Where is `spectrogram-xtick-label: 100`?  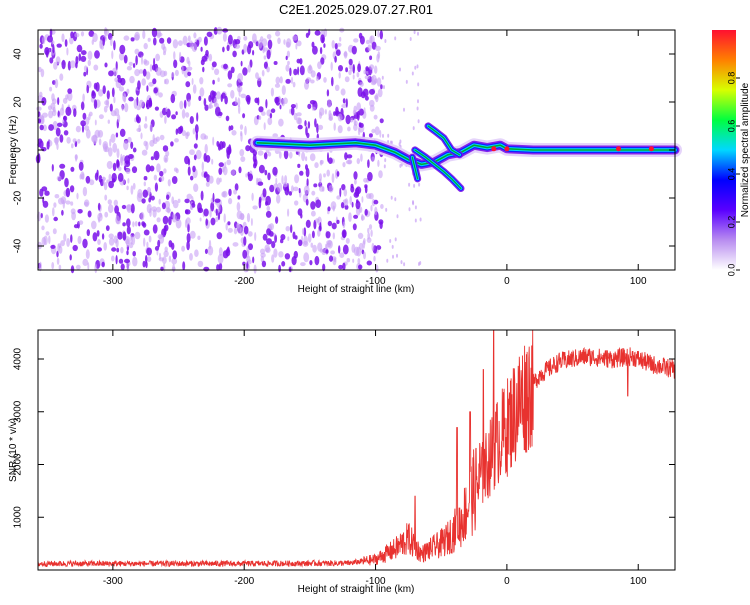 spectrogram-xtick-label: 100 is located at coordinates (638, 281).